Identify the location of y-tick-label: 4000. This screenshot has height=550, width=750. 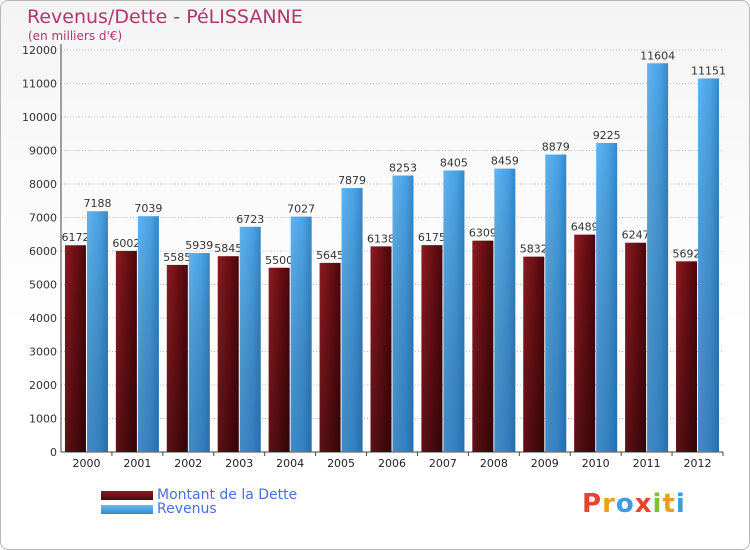
(43, 318).